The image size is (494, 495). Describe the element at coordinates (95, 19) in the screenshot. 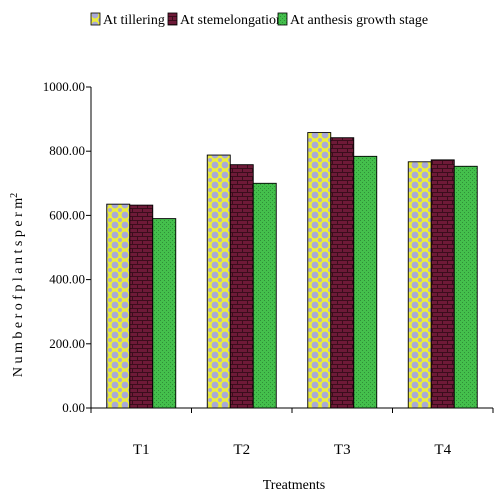

I see `legend-swatch-tillering` at that location.